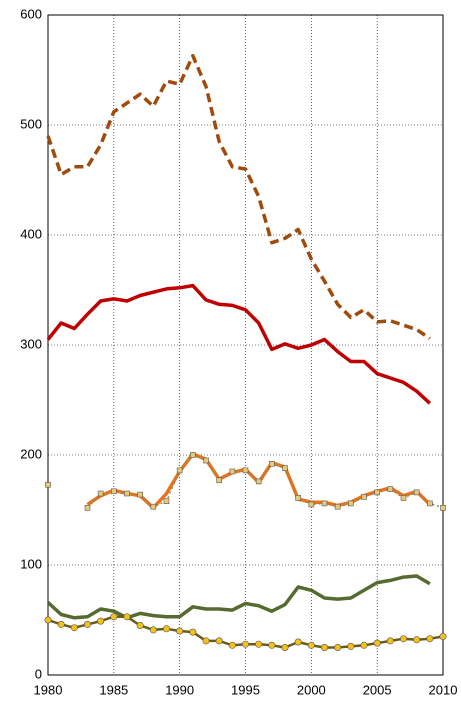  I want to click on x-tick-label: 1985, so click(113, 689).